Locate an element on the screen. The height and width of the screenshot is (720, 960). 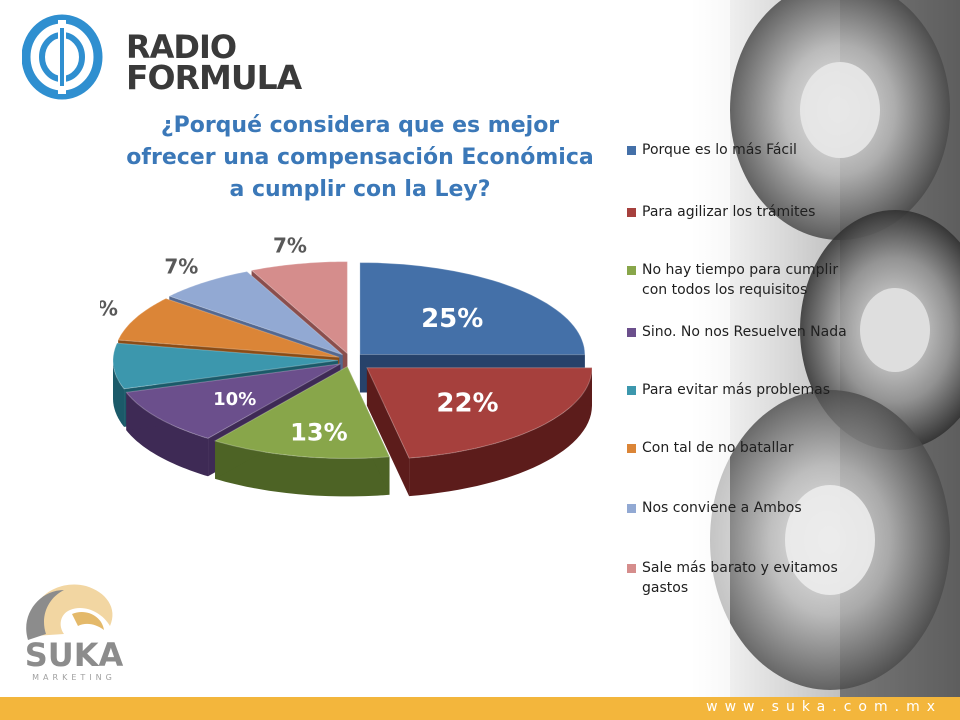
pie-data-label: 22% is located at coordinates (467, 404).